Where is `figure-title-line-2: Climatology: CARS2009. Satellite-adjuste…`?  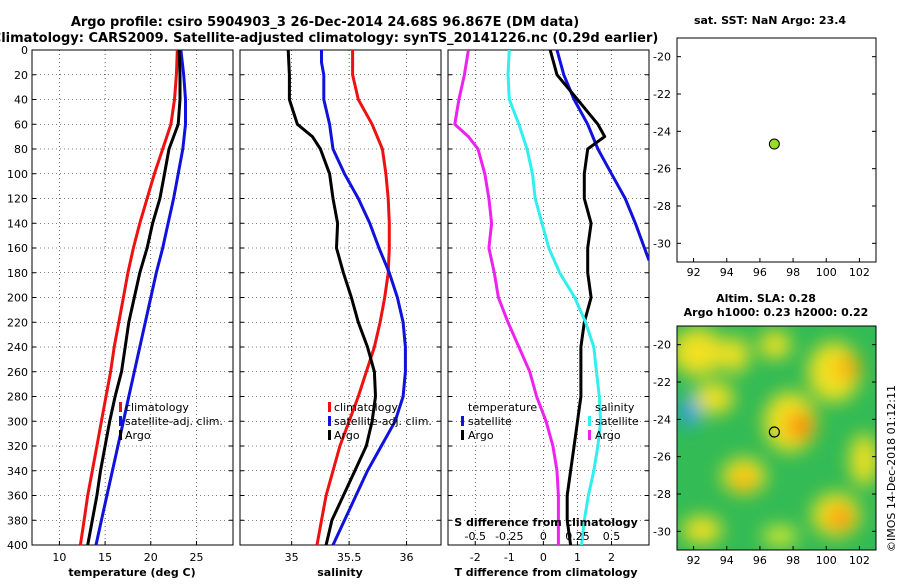 figure-title-line-2: Climatology: CARS2009. Satellite-adjuste… is located at coordinates (329, 38).